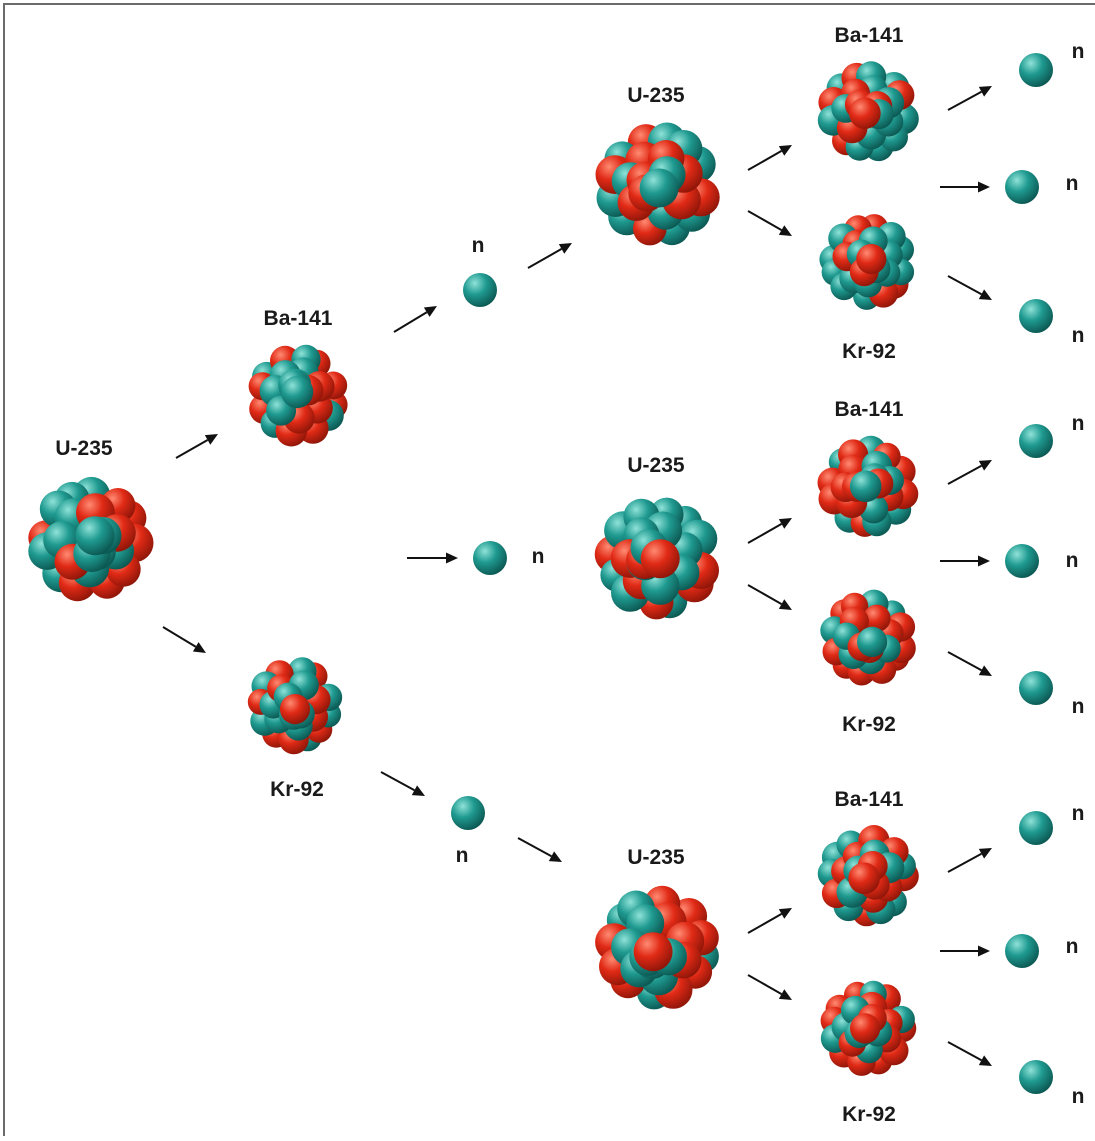 The image size is (1095, 1141). Describe the element at coordinates (869, 351) in the screenshot. I see `label-kr92-top: Kr-92` at that location.